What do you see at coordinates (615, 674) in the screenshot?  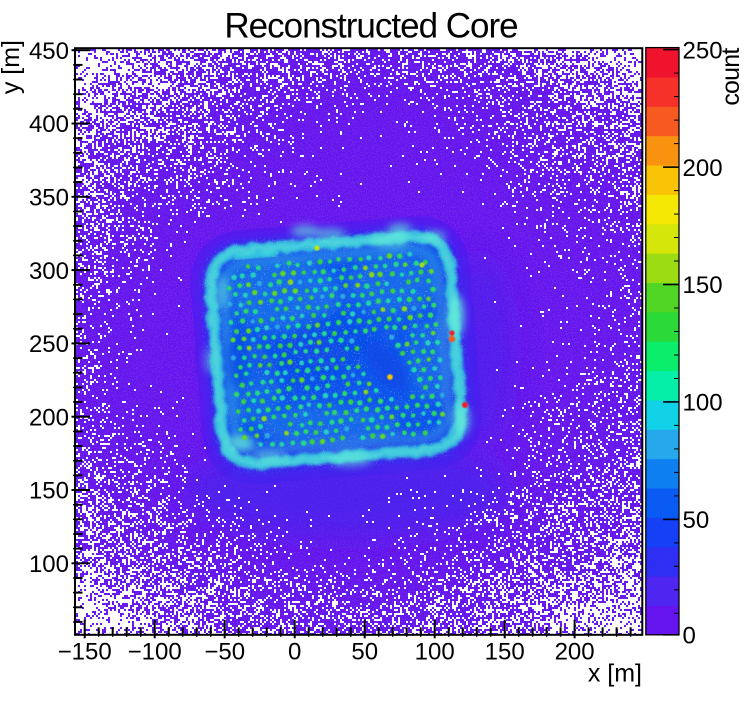 I see `svg-text: x [m]` at bounding box center [615, 674].